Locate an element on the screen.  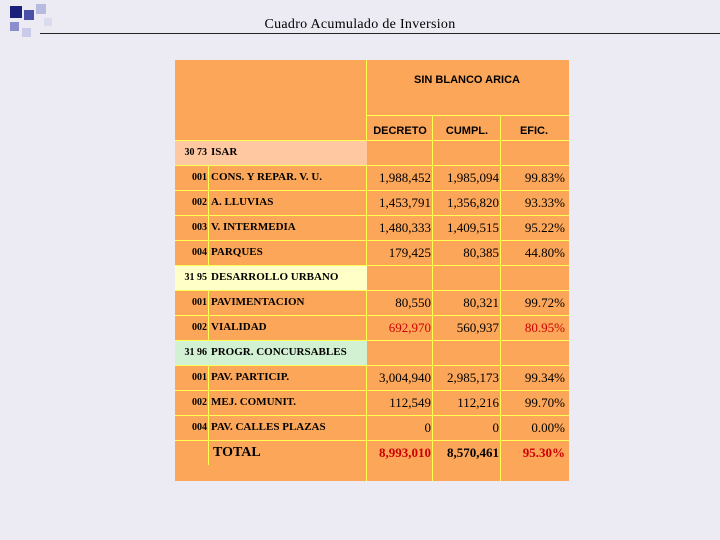
efic-value: 93.33% is located at coordinates (544, 202).